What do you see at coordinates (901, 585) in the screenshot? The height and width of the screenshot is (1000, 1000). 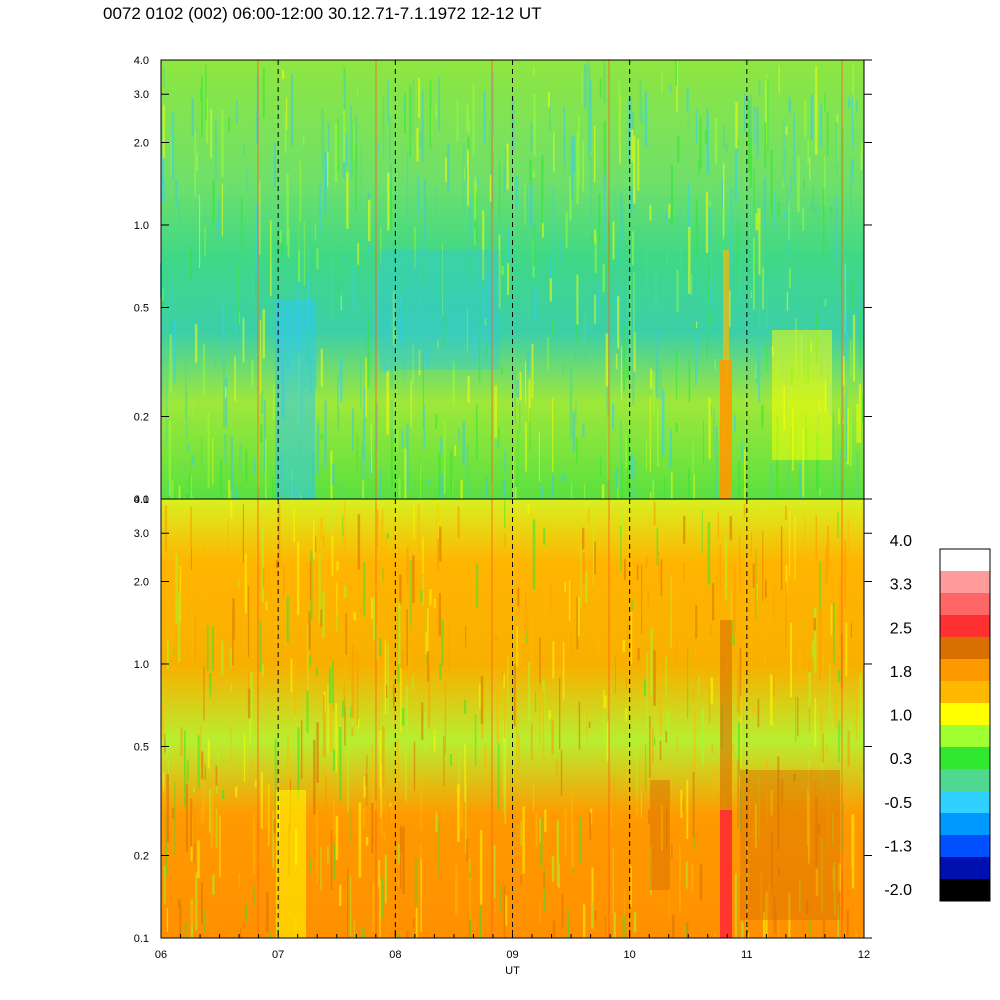 I see `colorbar-tick-label: 3.3` at bounding box center [901, 585].